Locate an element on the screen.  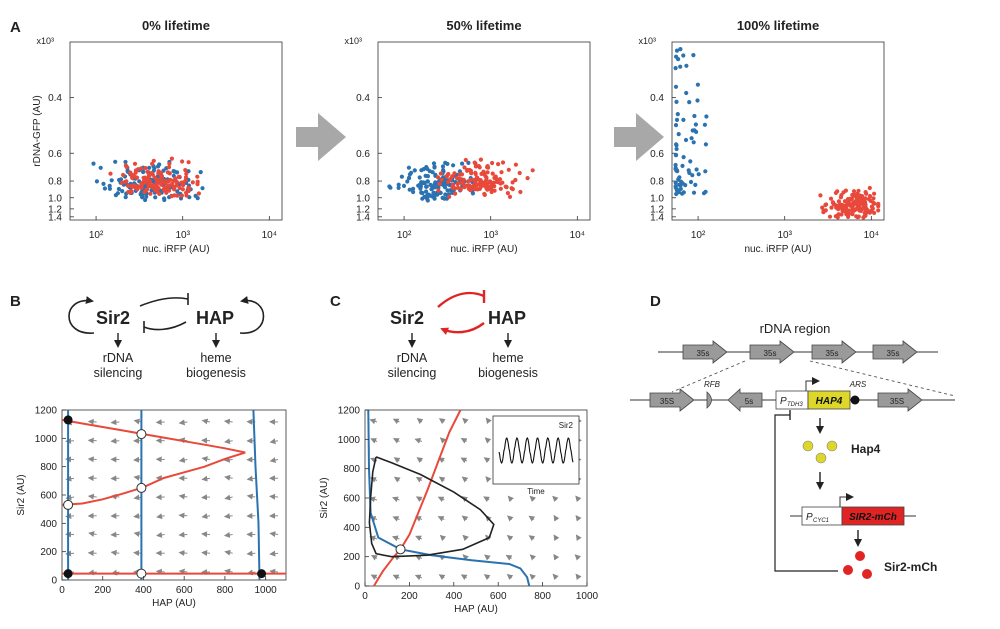
y-tick-label: 0.4 is located at coordinates (657, 98).